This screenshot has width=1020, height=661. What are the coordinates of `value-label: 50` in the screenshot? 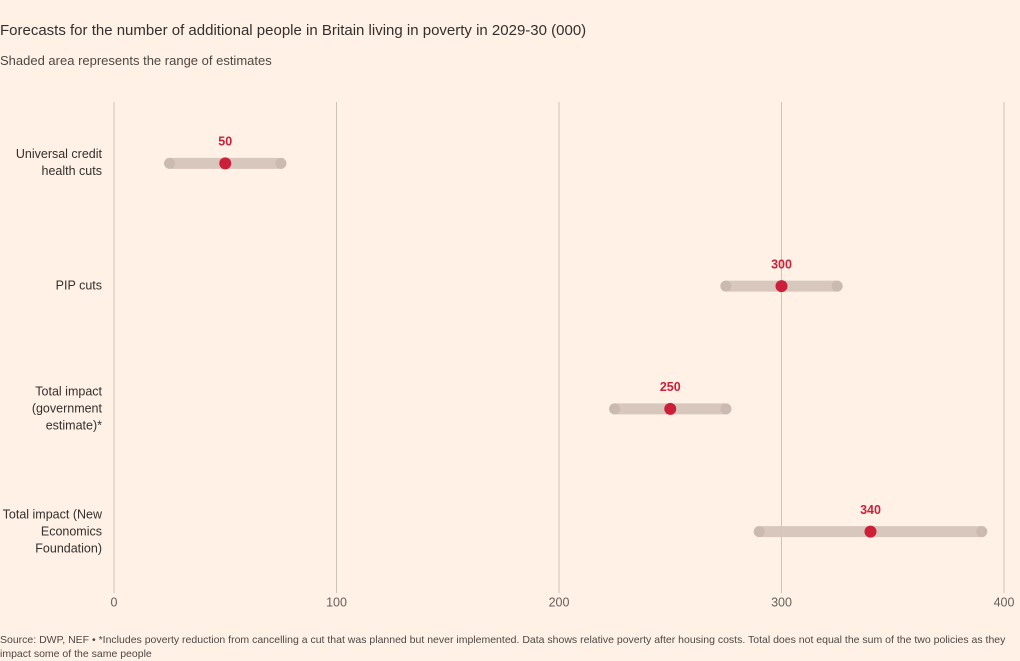 It's located at (225, 142).